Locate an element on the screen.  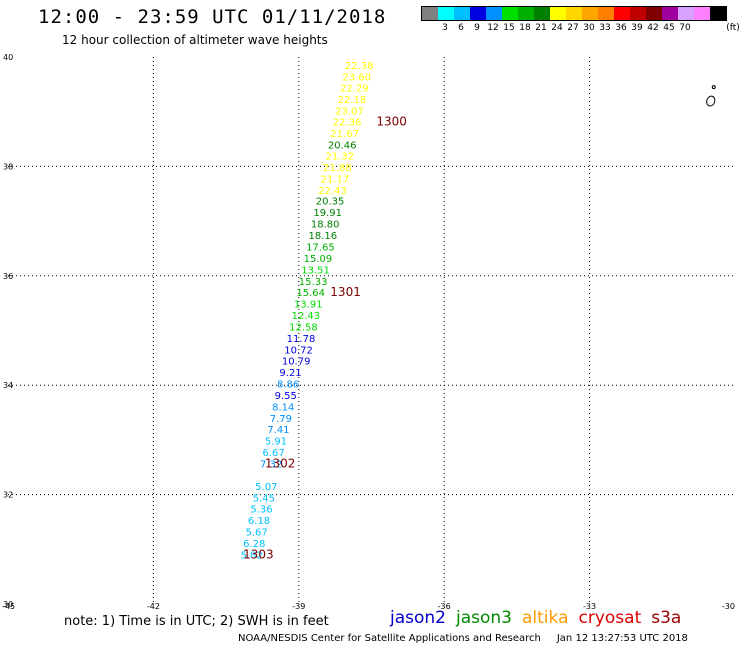
x-tick-label: -33 is located at coordinates (589, 606).